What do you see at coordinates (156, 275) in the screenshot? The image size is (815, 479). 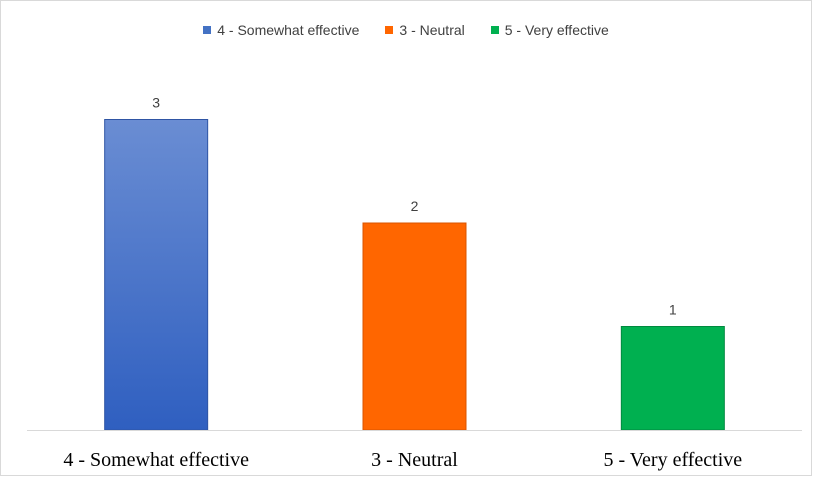 I see `bar-somewhat-effective` at bounding box center [156, 275].